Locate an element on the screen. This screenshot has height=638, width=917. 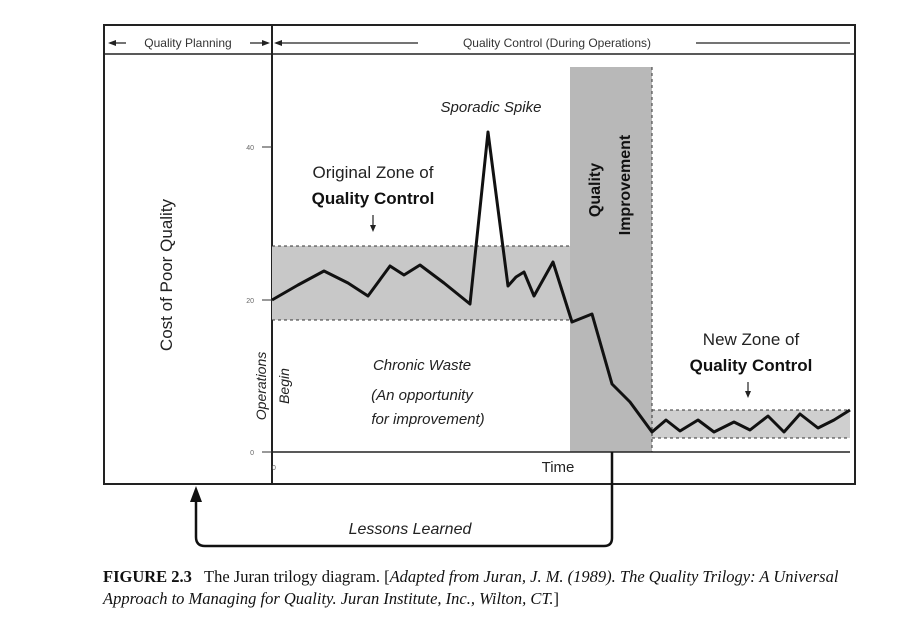
y-tick-40: 40 is located at coordinates (250, 148).